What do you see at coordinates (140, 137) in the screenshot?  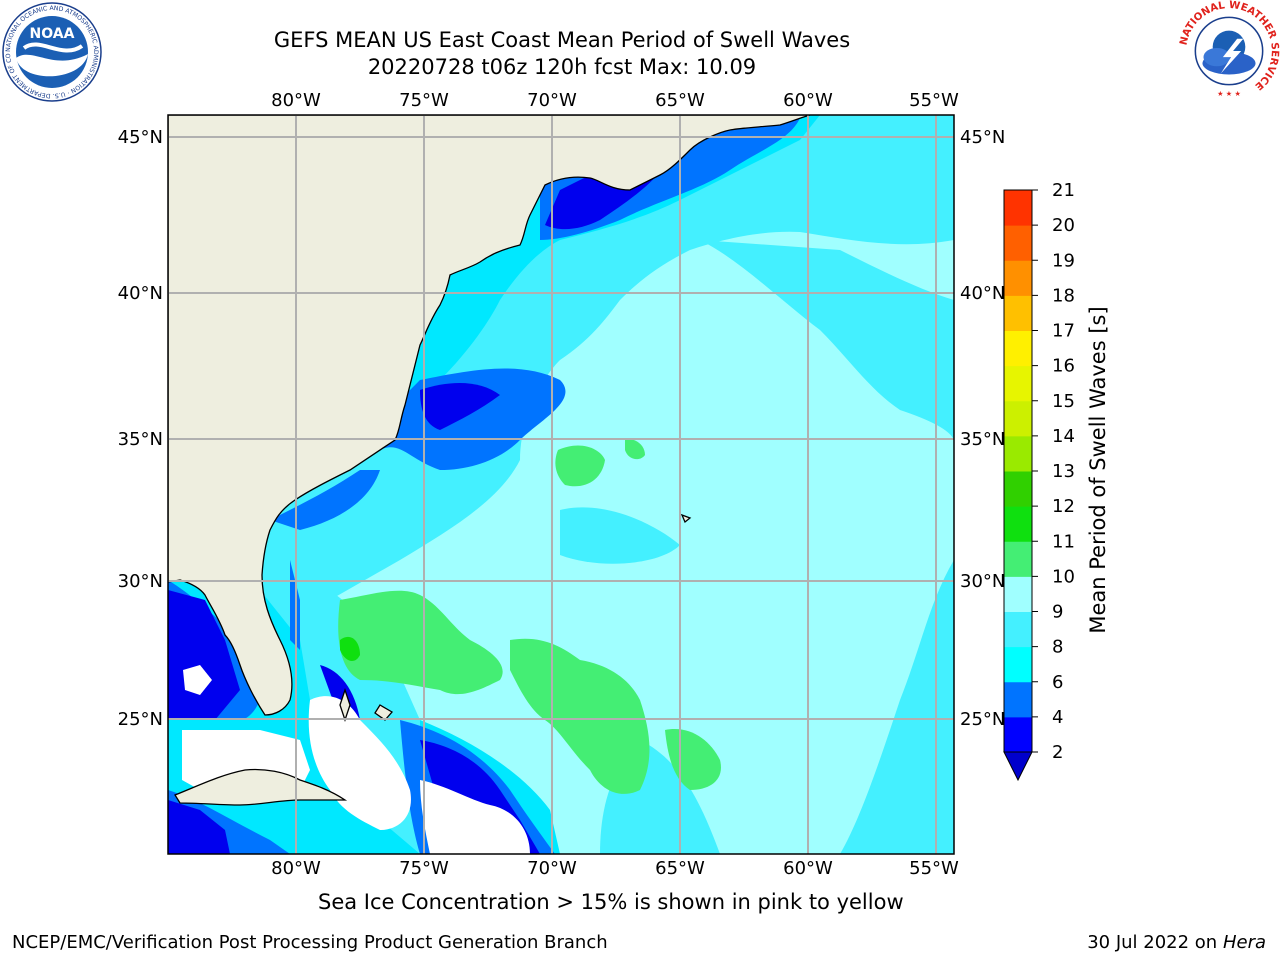 I see `lat-label-left: 45°N` at bounding box center [140, 137].